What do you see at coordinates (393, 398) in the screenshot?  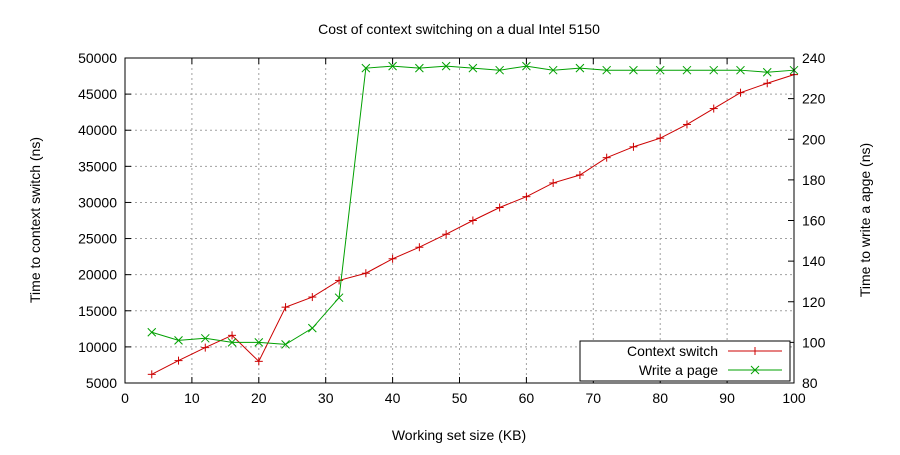 I see `x-tick-label: 40` at bounding box center [393, 398].